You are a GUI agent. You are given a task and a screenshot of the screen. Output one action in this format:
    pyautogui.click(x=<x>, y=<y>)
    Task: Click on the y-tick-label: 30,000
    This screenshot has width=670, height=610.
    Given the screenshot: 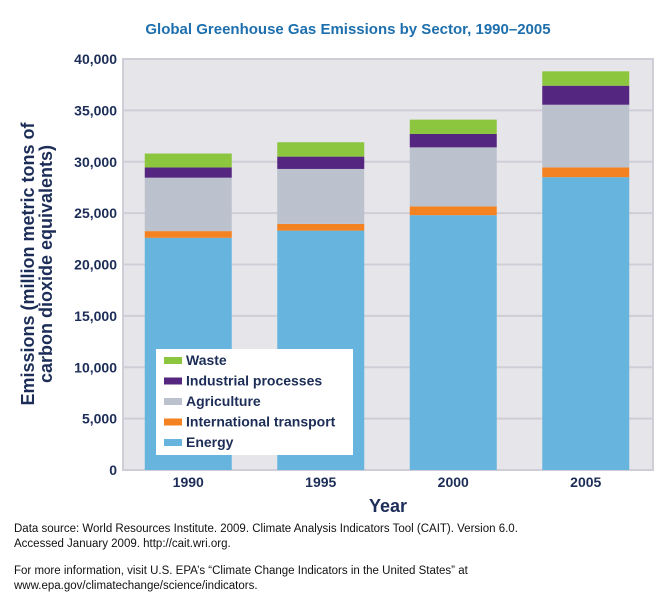 What is the action you would take?
    pyautogui.click(x=95, y=162)
    